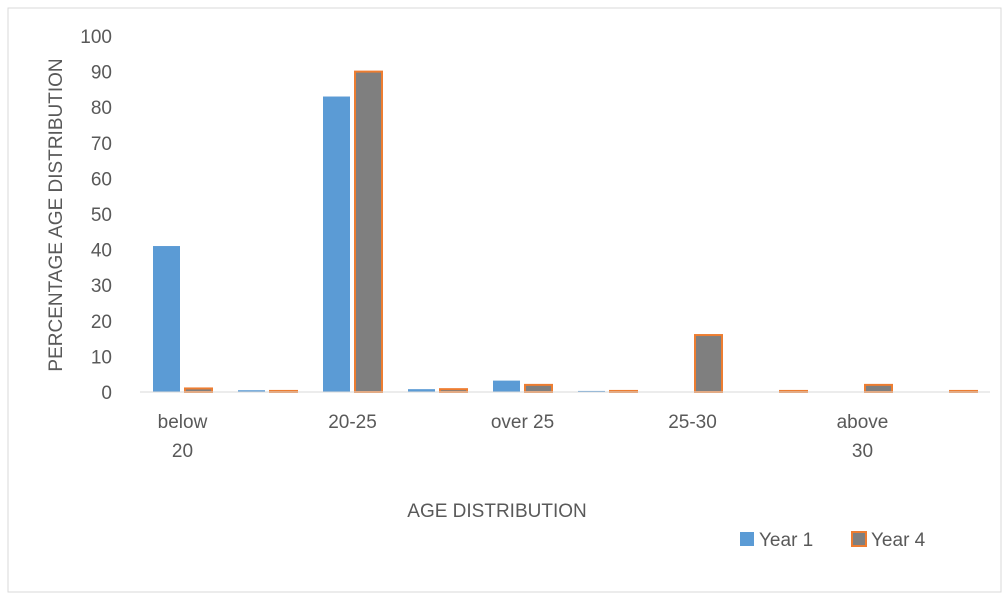 The image size is (1002, 593). Describe the element at coordinates (101, 108) in the screenshot. I see `y-tick-label: 80` at that location.